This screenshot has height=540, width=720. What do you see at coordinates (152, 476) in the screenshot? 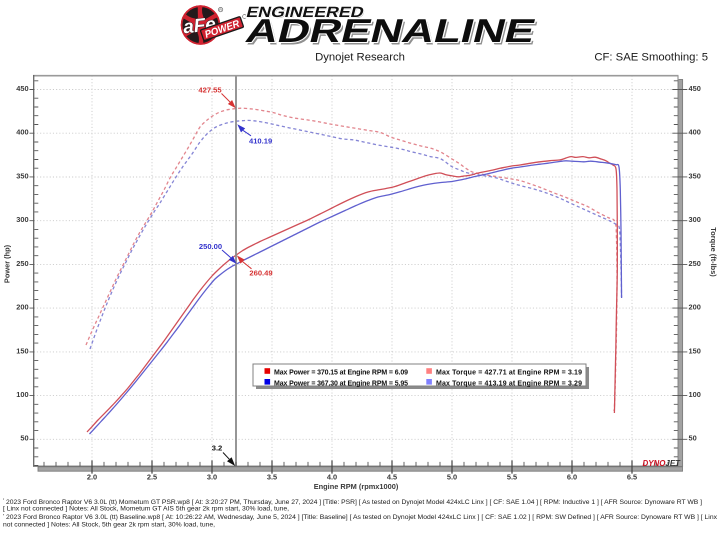
I see `svg-text: 2.5` at bounding box center [152, 476].